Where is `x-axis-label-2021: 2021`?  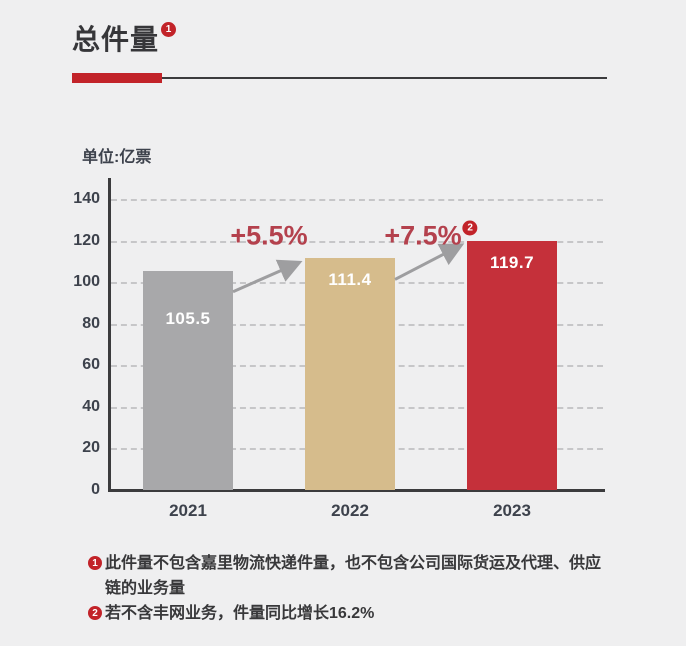
x-axis-label-2021: 2021 is located at coordinates (188, 510).